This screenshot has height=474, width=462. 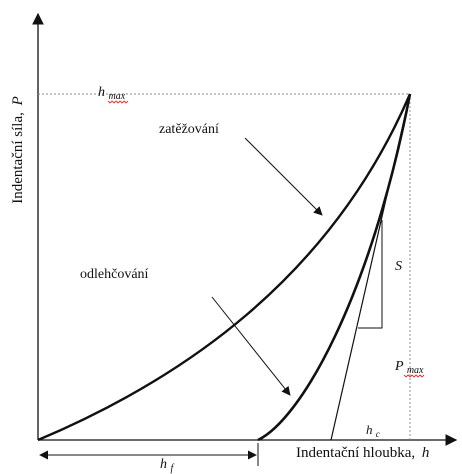 What do you see at coordinates (283, 176) in the screenshot?
I see `loading-arrow` at bounding box center [283, 176].